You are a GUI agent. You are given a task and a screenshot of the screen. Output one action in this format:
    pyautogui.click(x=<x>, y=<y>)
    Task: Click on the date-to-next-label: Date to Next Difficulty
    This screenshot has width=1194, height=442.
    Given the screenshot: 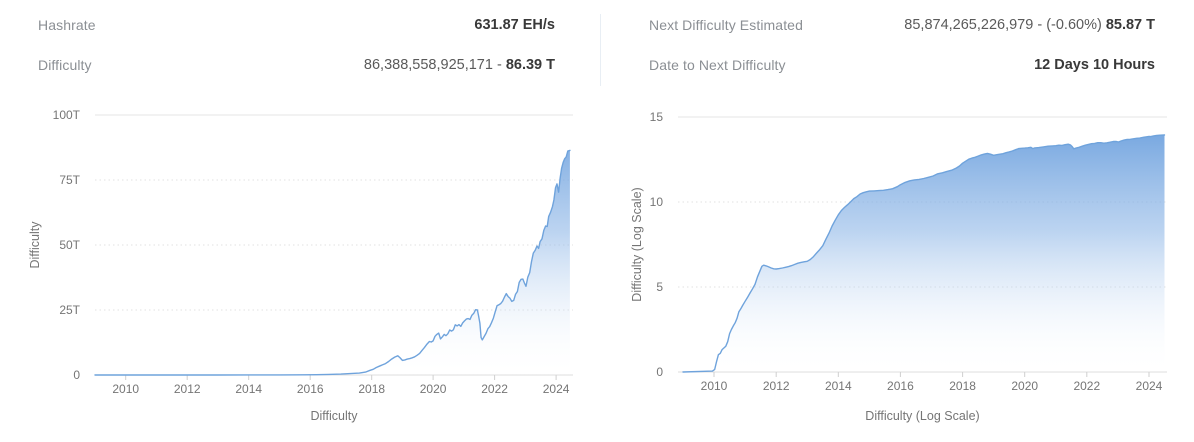 What is the action you would take?
    pyautogui.click(x=717, y=65)
    